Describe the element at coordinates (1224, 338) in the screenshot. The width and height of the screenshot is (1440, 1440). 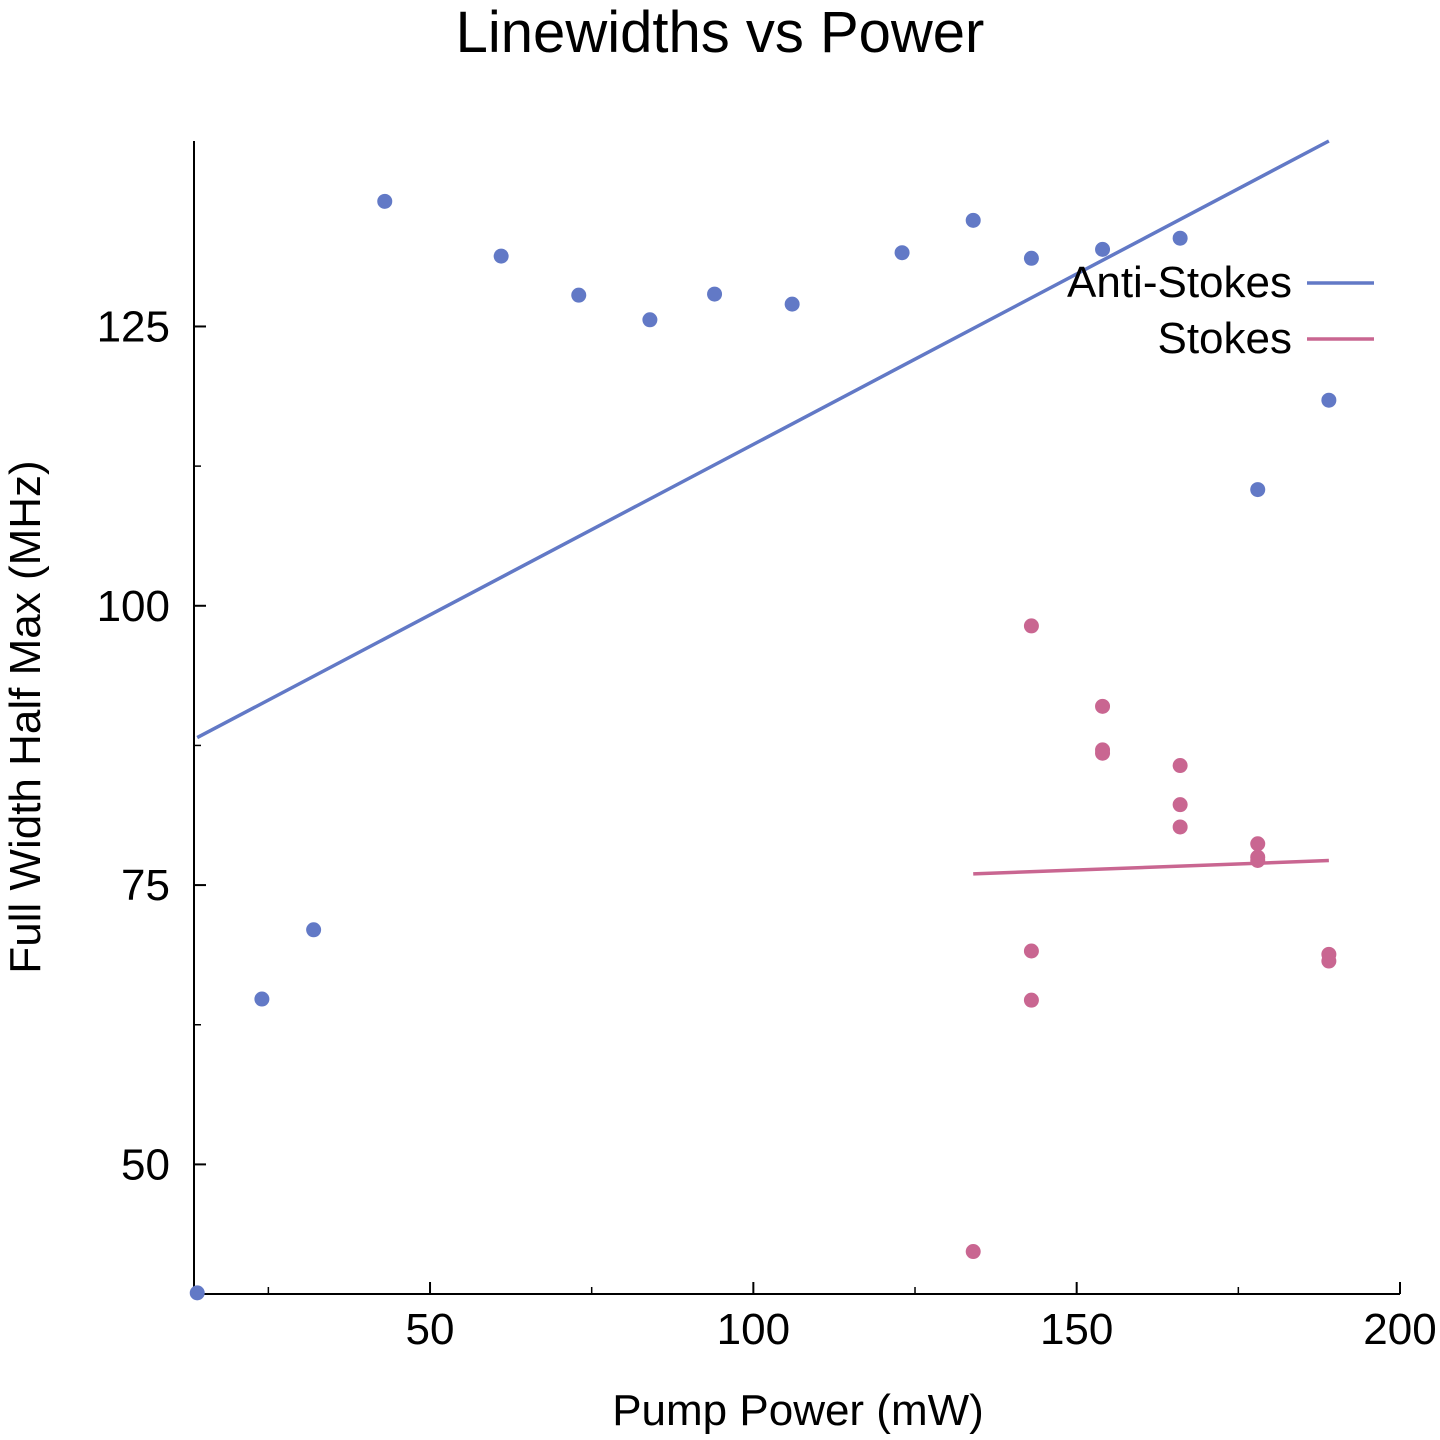
I see `legend-label-stokes: Stokes` at that location.